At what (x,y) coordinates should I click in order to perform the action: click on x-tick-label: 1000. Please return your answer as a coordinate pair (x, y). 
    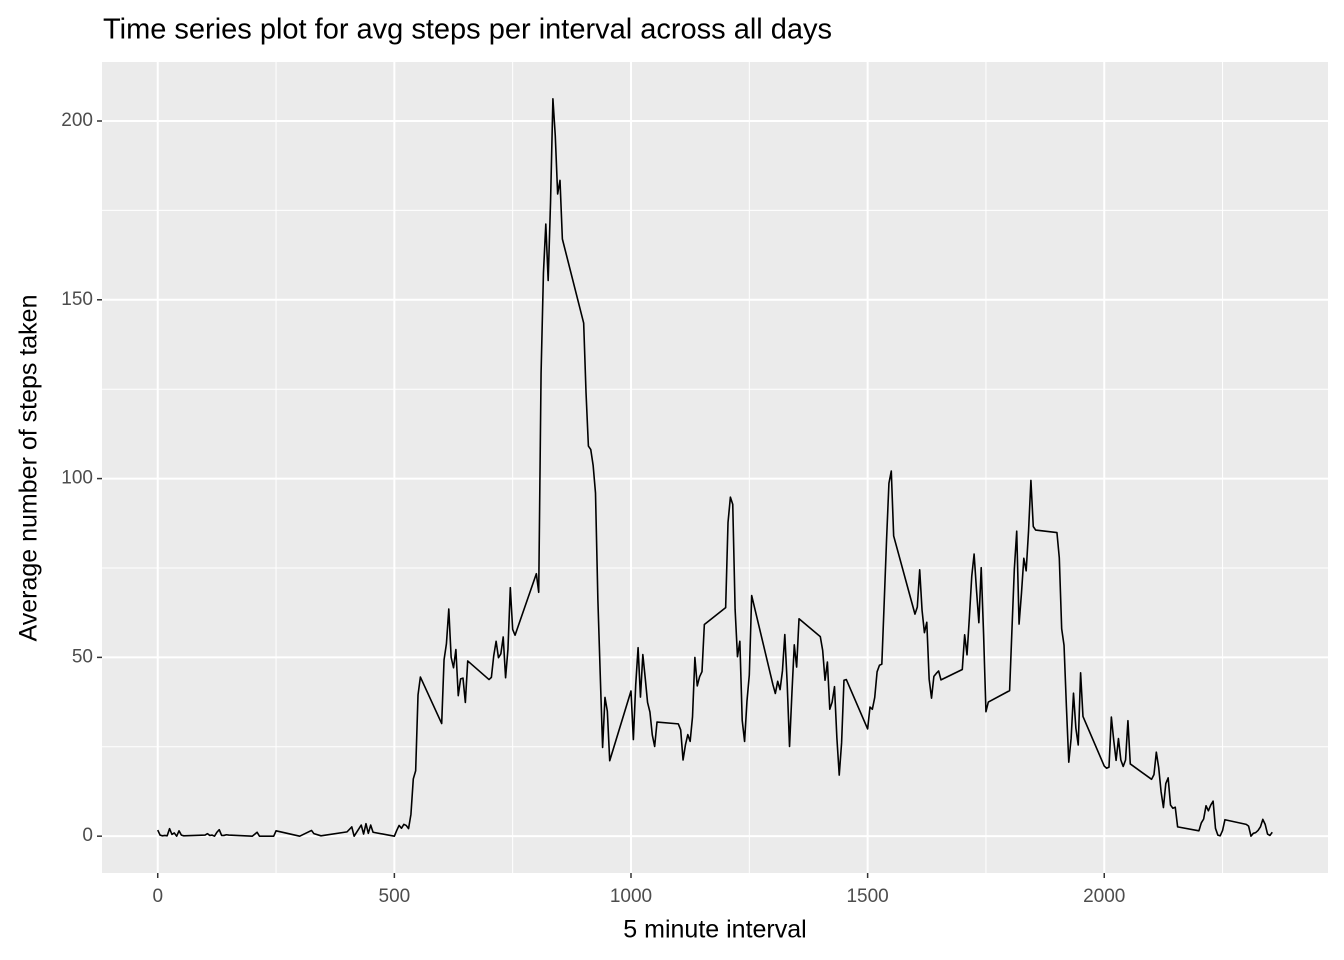
    Looking at the image, I should click on (631, 896).